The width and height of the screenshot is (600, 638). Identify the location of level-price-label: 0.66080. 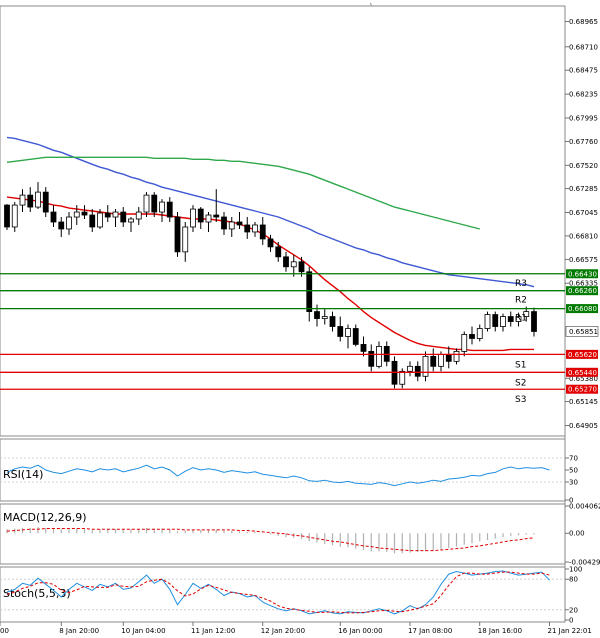
(582, 309).